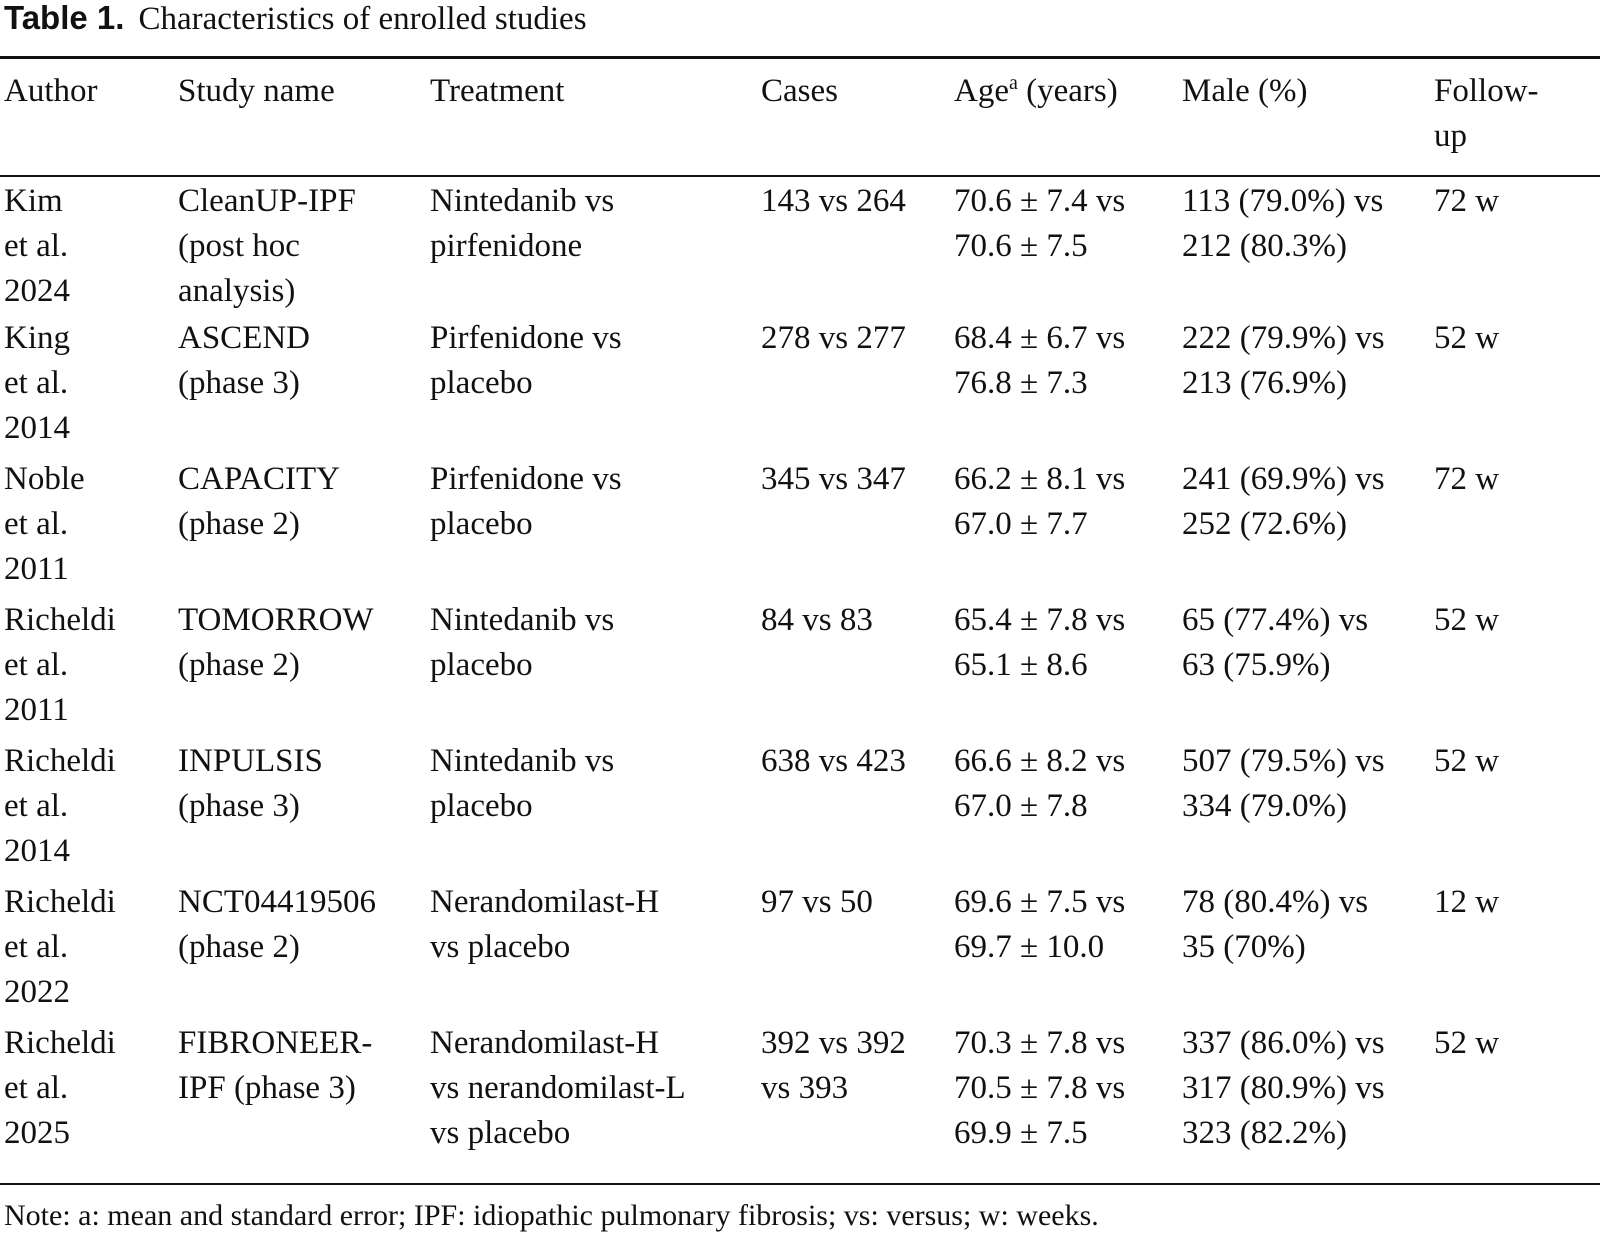  I want to click on cell-line: 241 (69.9%) vs, so click(1283, 479).